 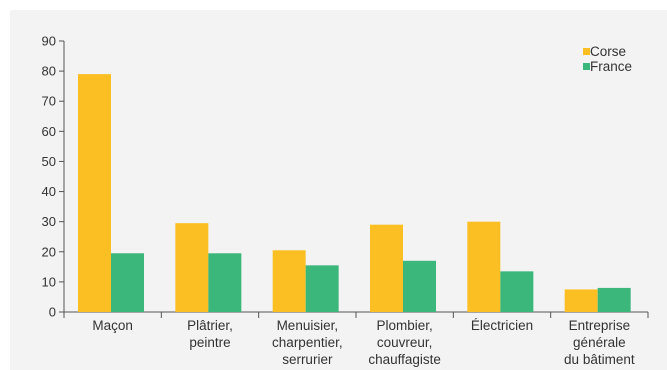 What do you see at coordinates (49, 41) in the screenshot?
I see `y-tick-label: 90` at bounding box center [49, 41].